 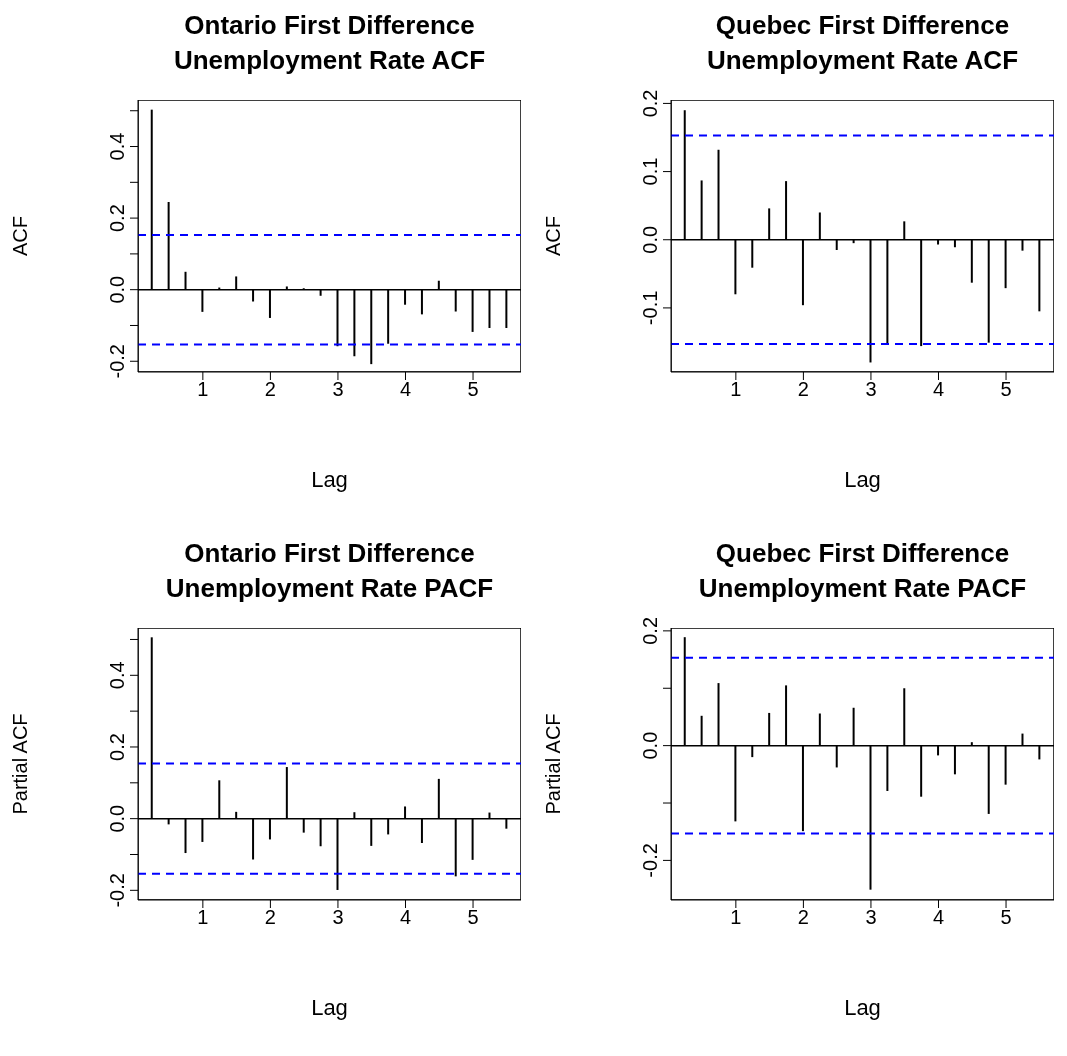 What do you see at coordinates (650, 171) in the screenshot?
I see `y-tick-label: 0.1` at bounding box center [650, 171].